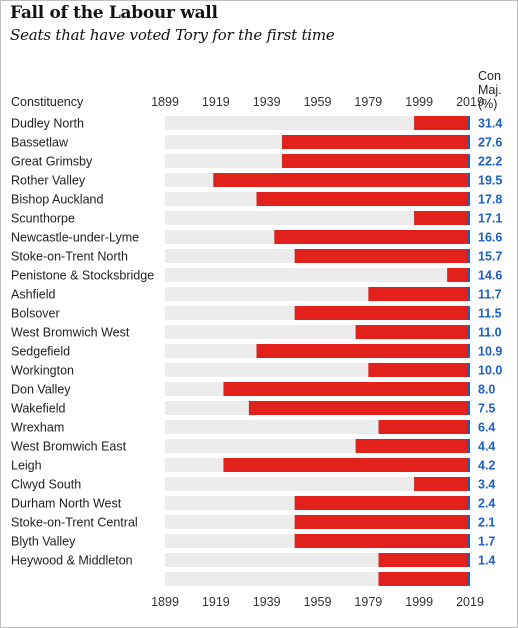 Image resolution: width=518 pixels, height=628 pixels. What do you see at coordinates (318, 102) in the screenshot?
I see `x-tick-top: 1959` at bounding box center [318, 102].